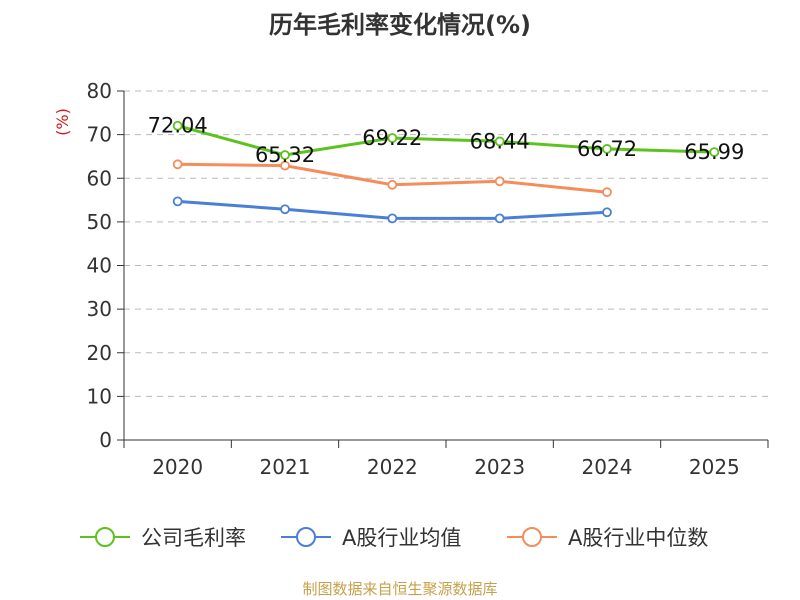 This screenshot has height=600, width=800. Describe the element at coordinates (105, 440) in the screenshot. I see `y-tick-label: 0` at that location.